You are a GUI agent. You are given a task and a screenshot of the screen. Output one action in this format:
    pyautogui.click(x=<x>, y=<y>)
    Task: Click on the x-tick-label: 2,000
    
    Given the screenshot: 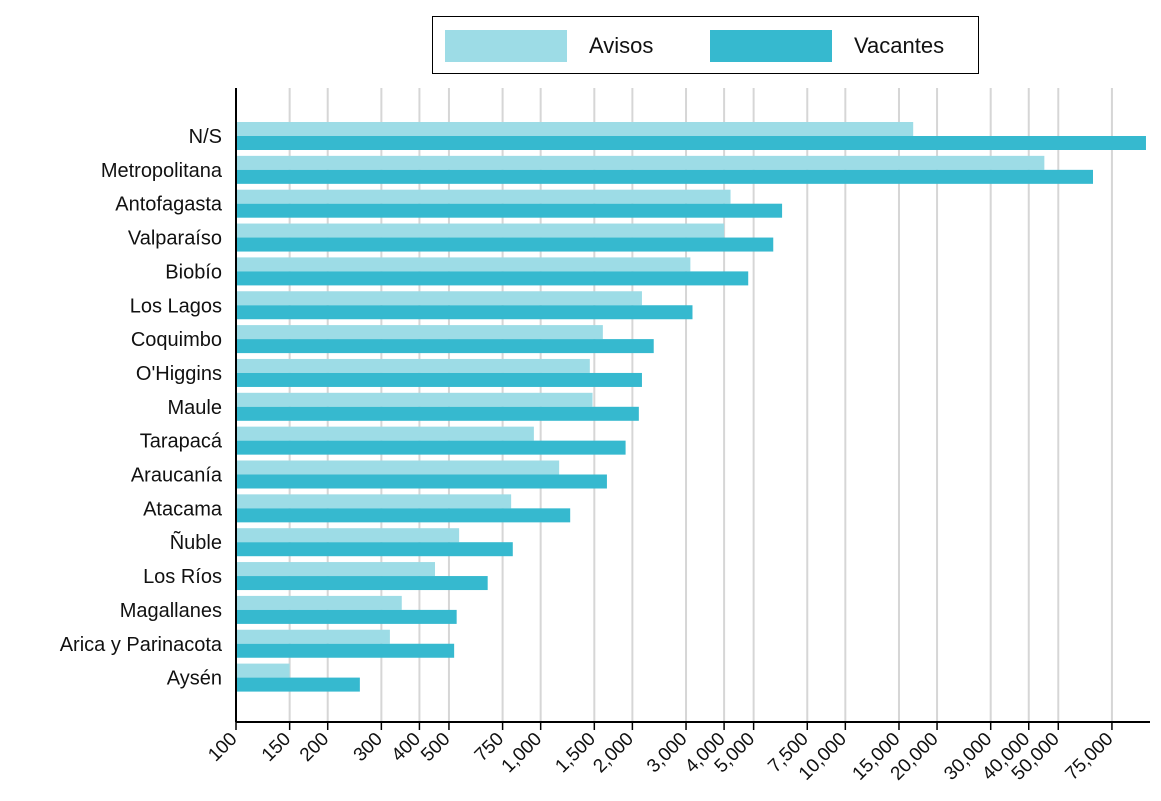 What is the action you would take?
    pyautogui.click(x=613, y=753)
    